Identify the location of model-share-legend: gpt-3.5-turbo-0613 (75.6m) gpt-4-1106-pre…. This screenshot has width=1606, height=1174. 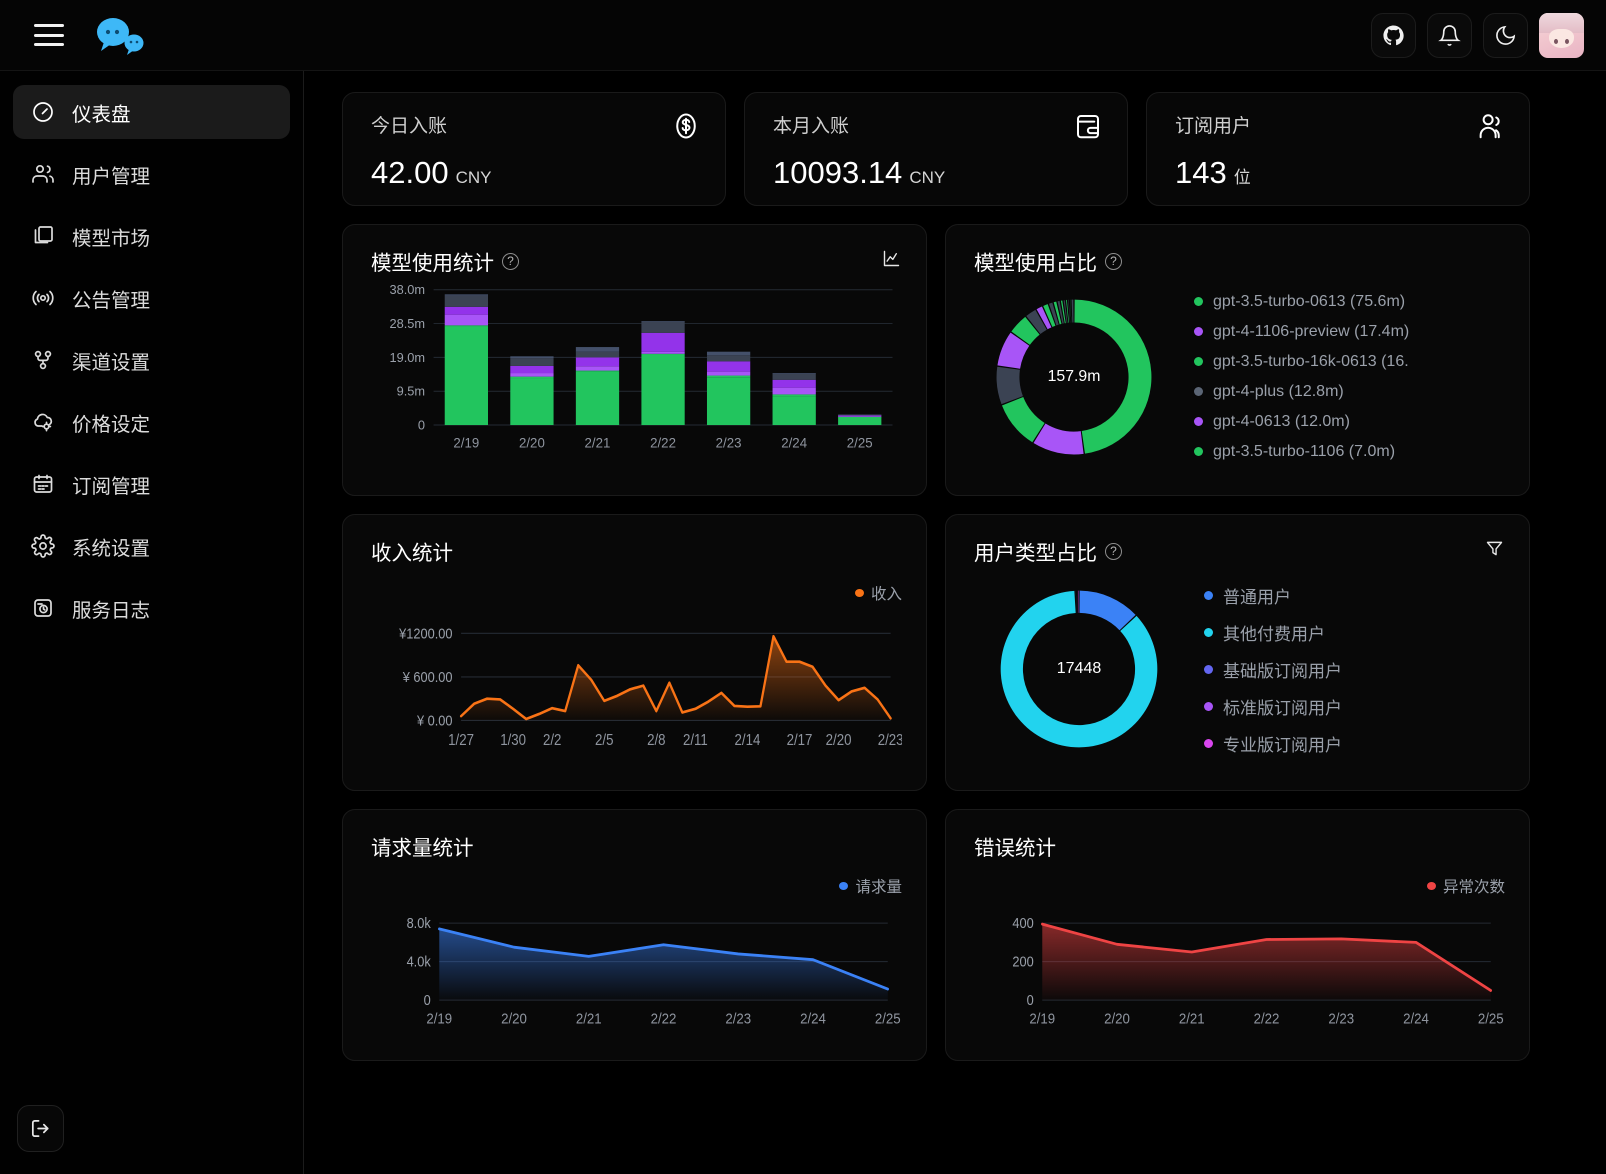
(1301, 377).